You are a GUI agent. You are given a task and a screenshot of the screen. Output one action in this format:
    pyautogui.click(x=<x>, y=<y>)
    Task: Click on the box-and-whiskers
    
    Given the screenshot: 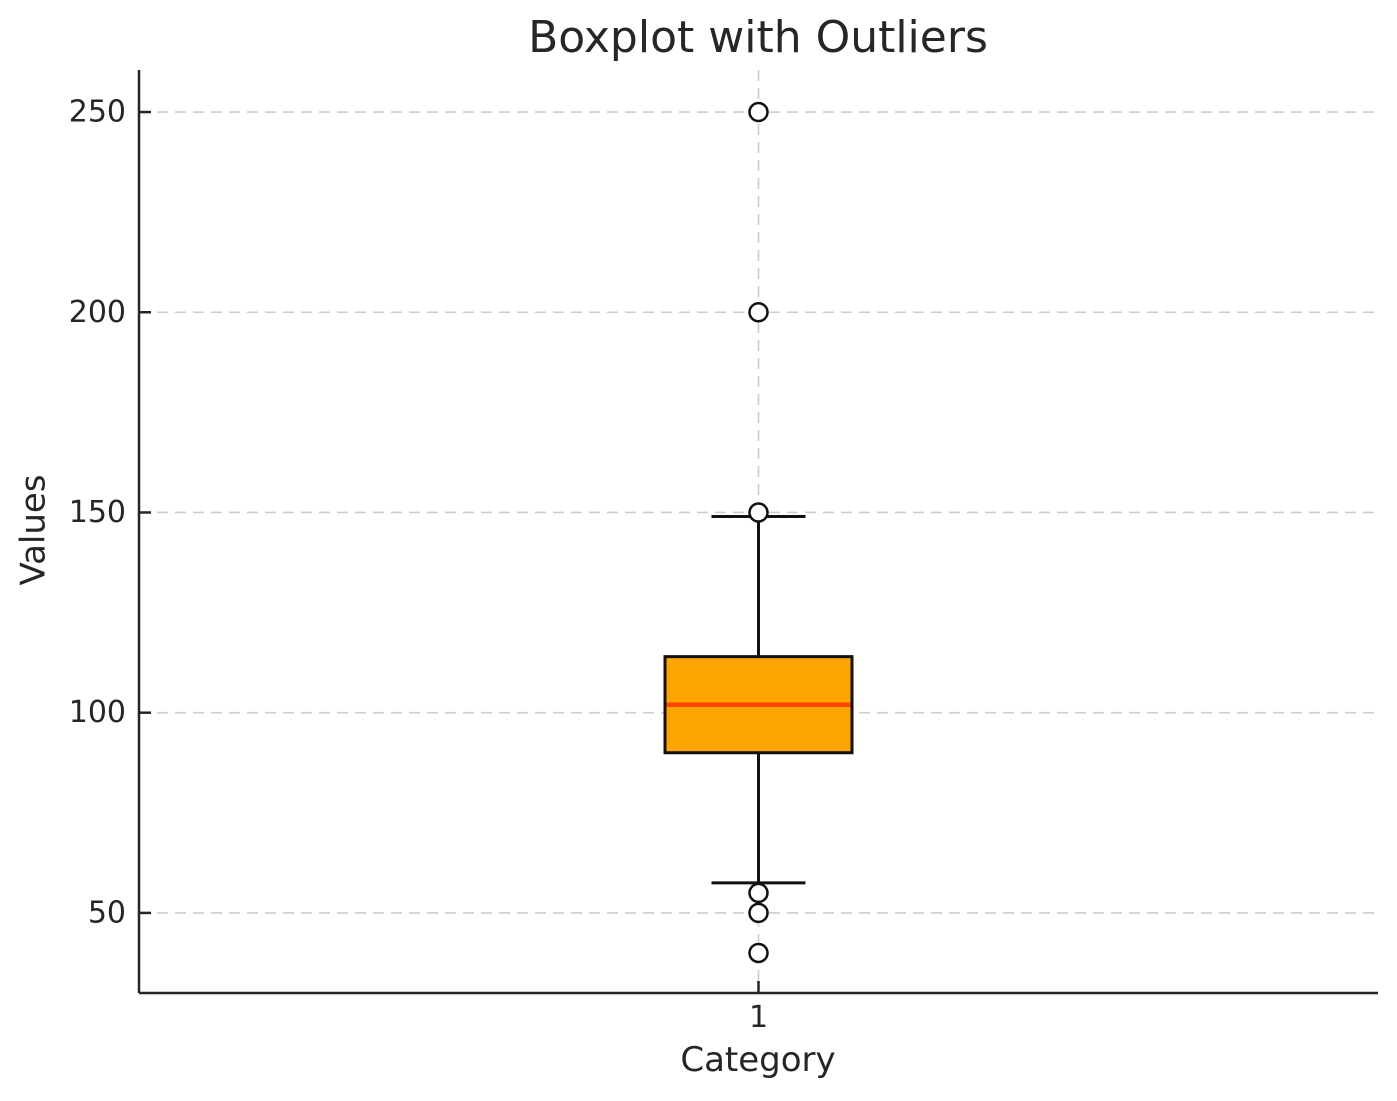 What is the action you would take?
    pyautogui.click(x=758, y=699)
    